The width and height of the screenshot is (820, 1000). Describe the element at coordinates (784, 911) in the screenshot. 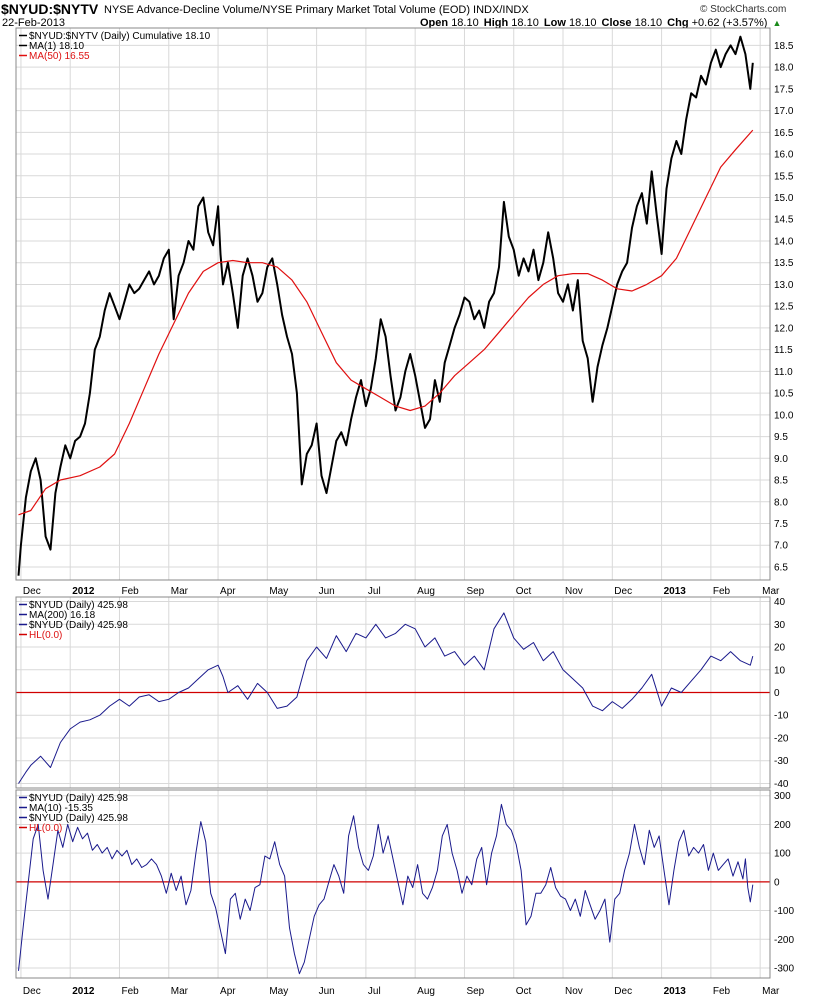

I see `y-tick-label: -100` at that location.